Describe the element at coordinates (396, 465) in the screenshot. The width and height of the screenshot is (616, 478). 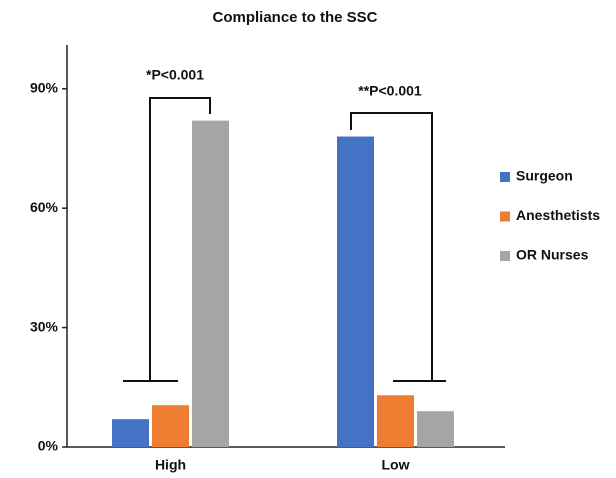
I see `x-tick-label: Low` at that location.